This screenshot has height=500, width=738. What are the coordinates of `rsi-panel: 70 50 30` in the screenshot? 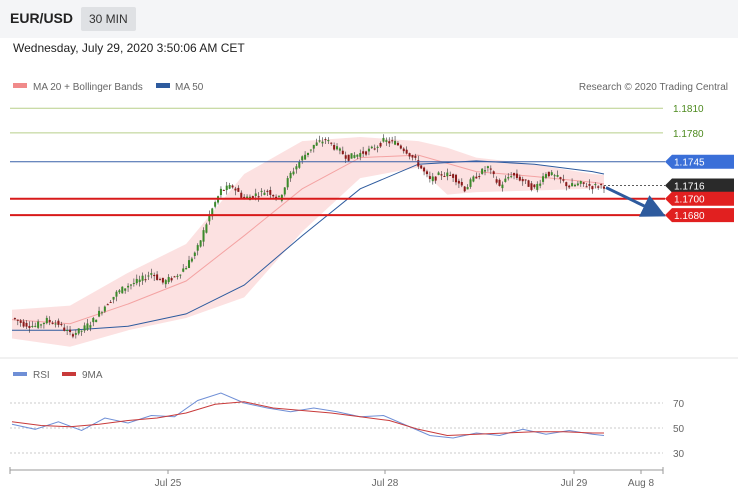 It's located at (347, 426).